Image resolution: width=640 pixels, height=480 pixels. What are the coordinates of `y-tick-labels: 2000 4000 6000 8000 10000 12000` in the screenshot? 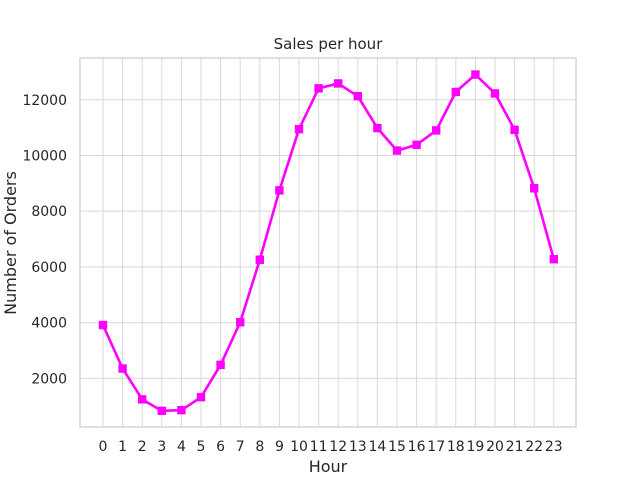 It's located at (44, 240).